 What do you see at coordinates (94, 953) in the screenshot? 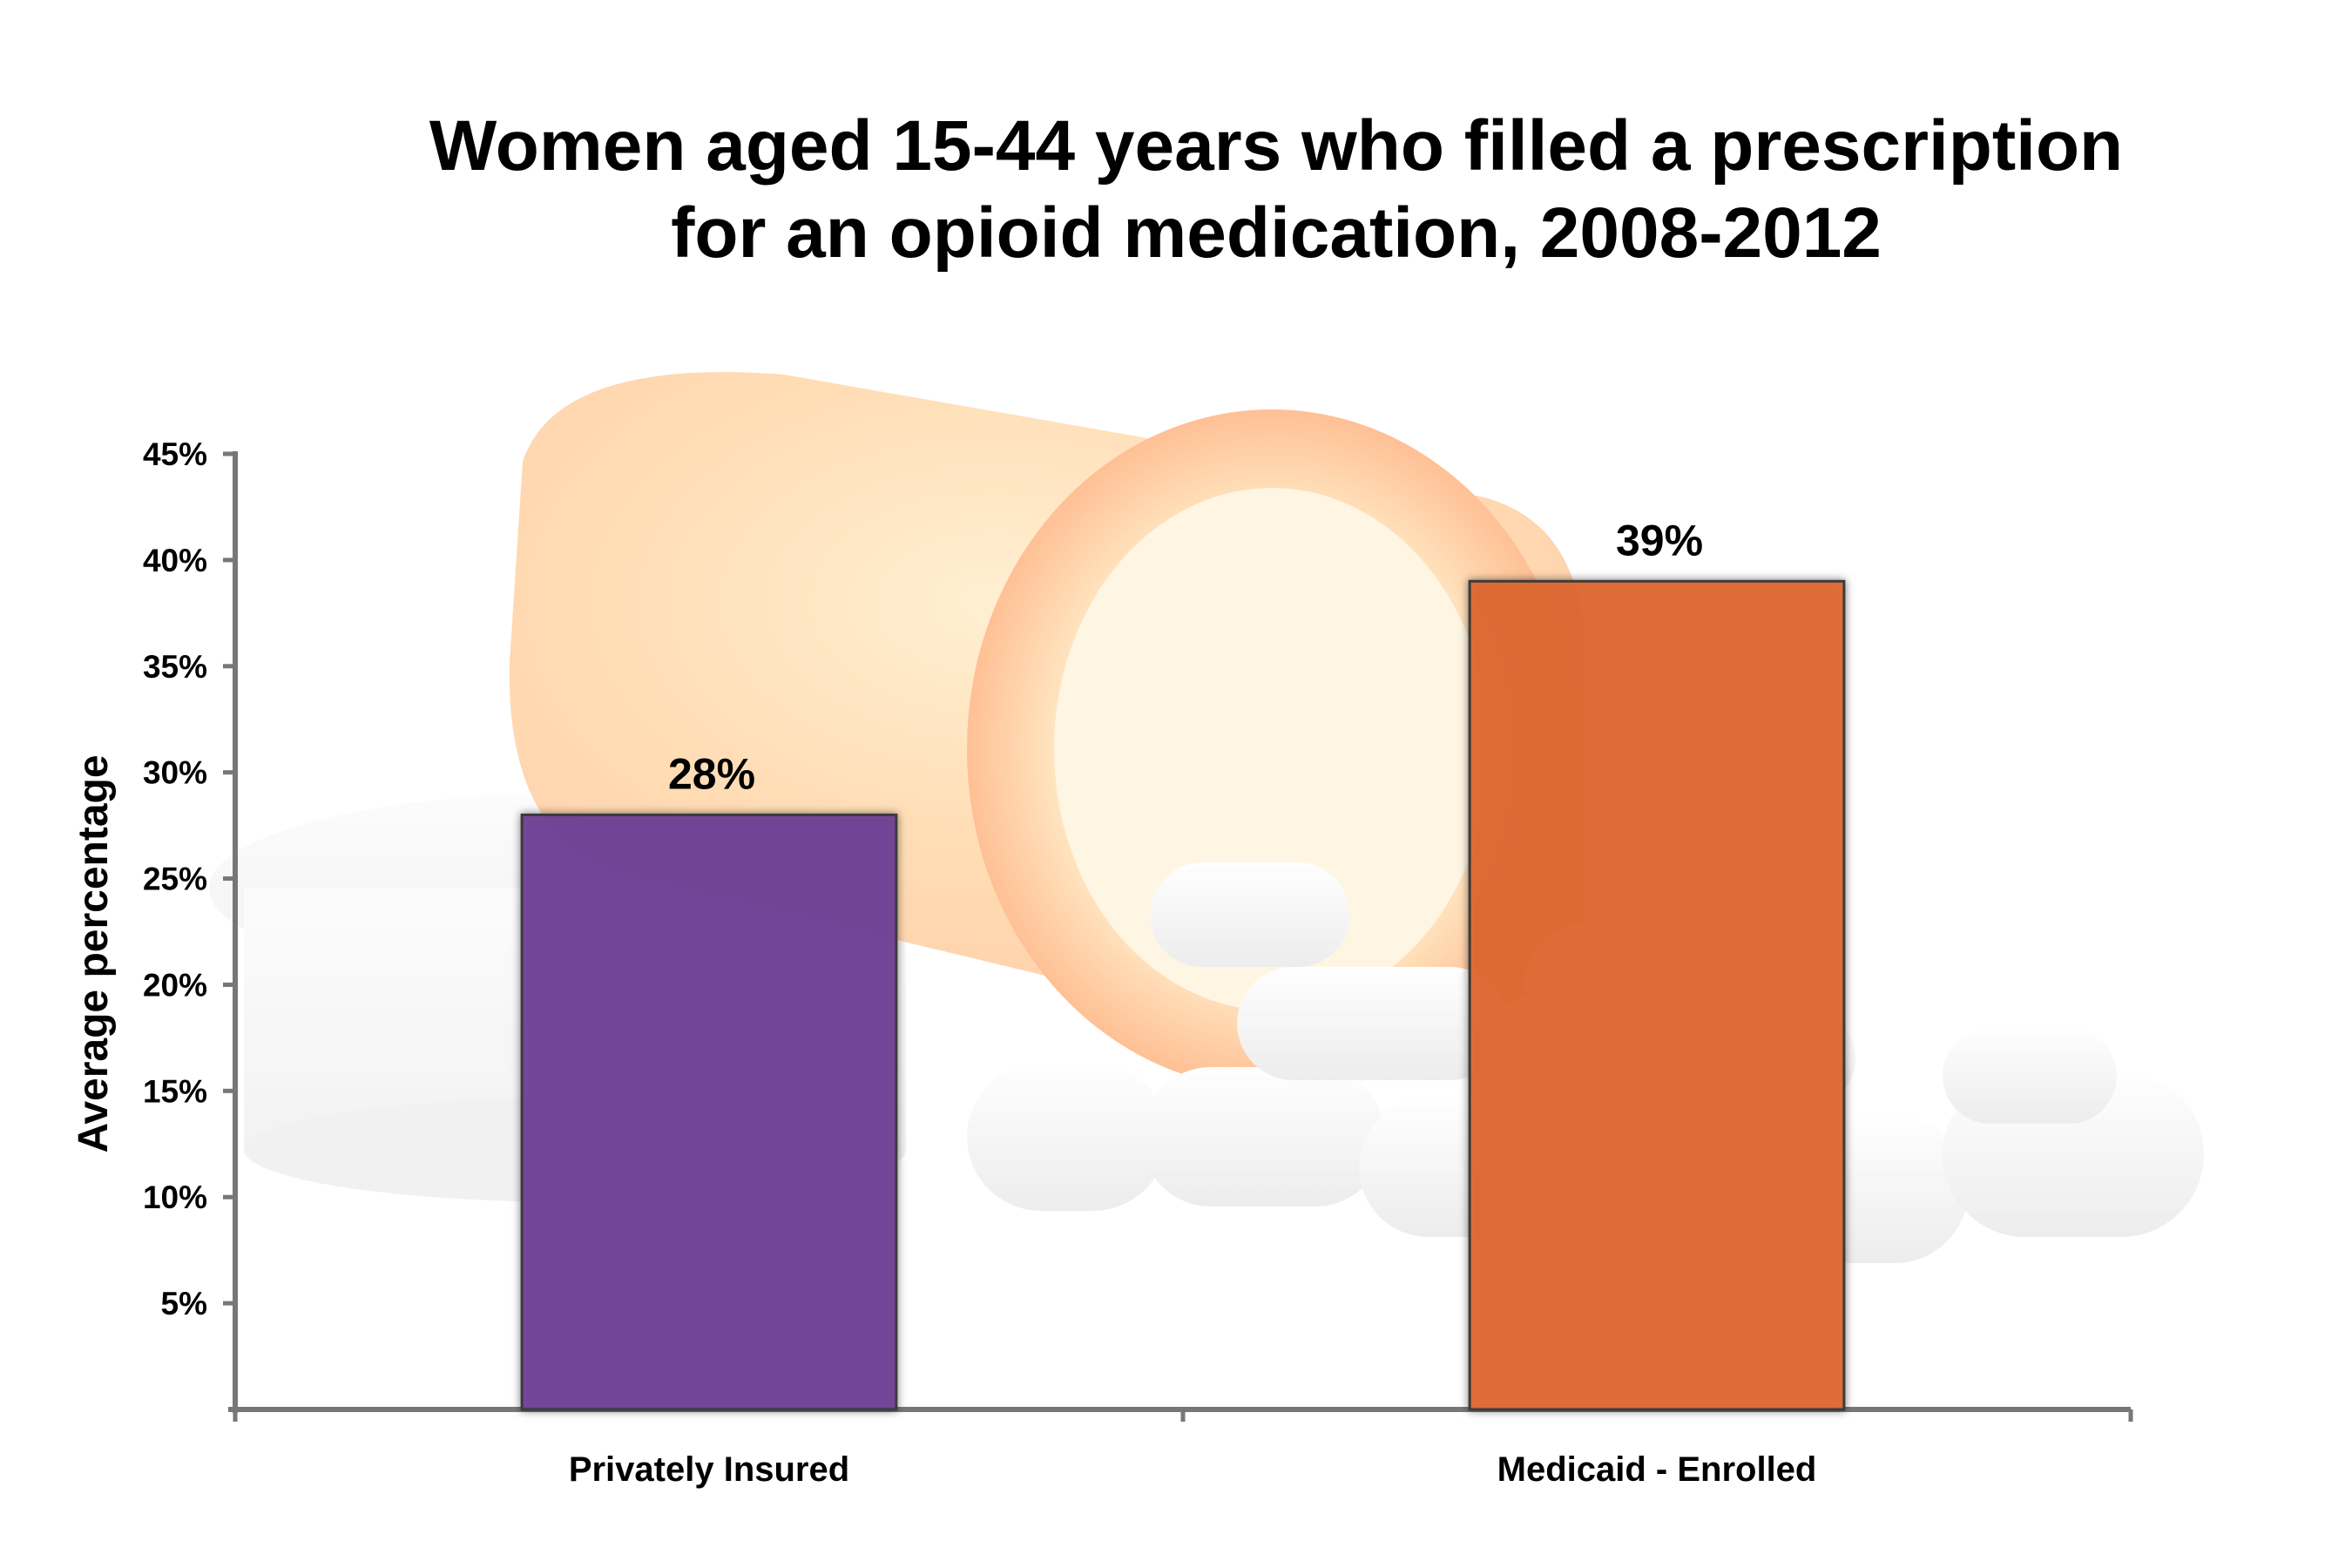
I see `y-axis-label: Average percentage` at bounding box center [94, 953].